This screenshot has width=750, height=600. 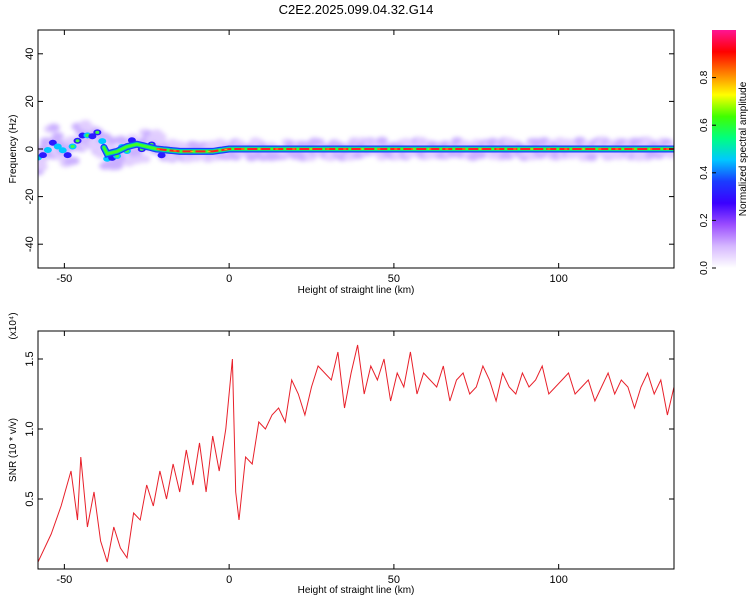 What do you see at coordinates (13, 149) in the screenshot?
I see `spectrogram-y-axis-label: Frequency (Hz)` at bounding box center [13, 149].